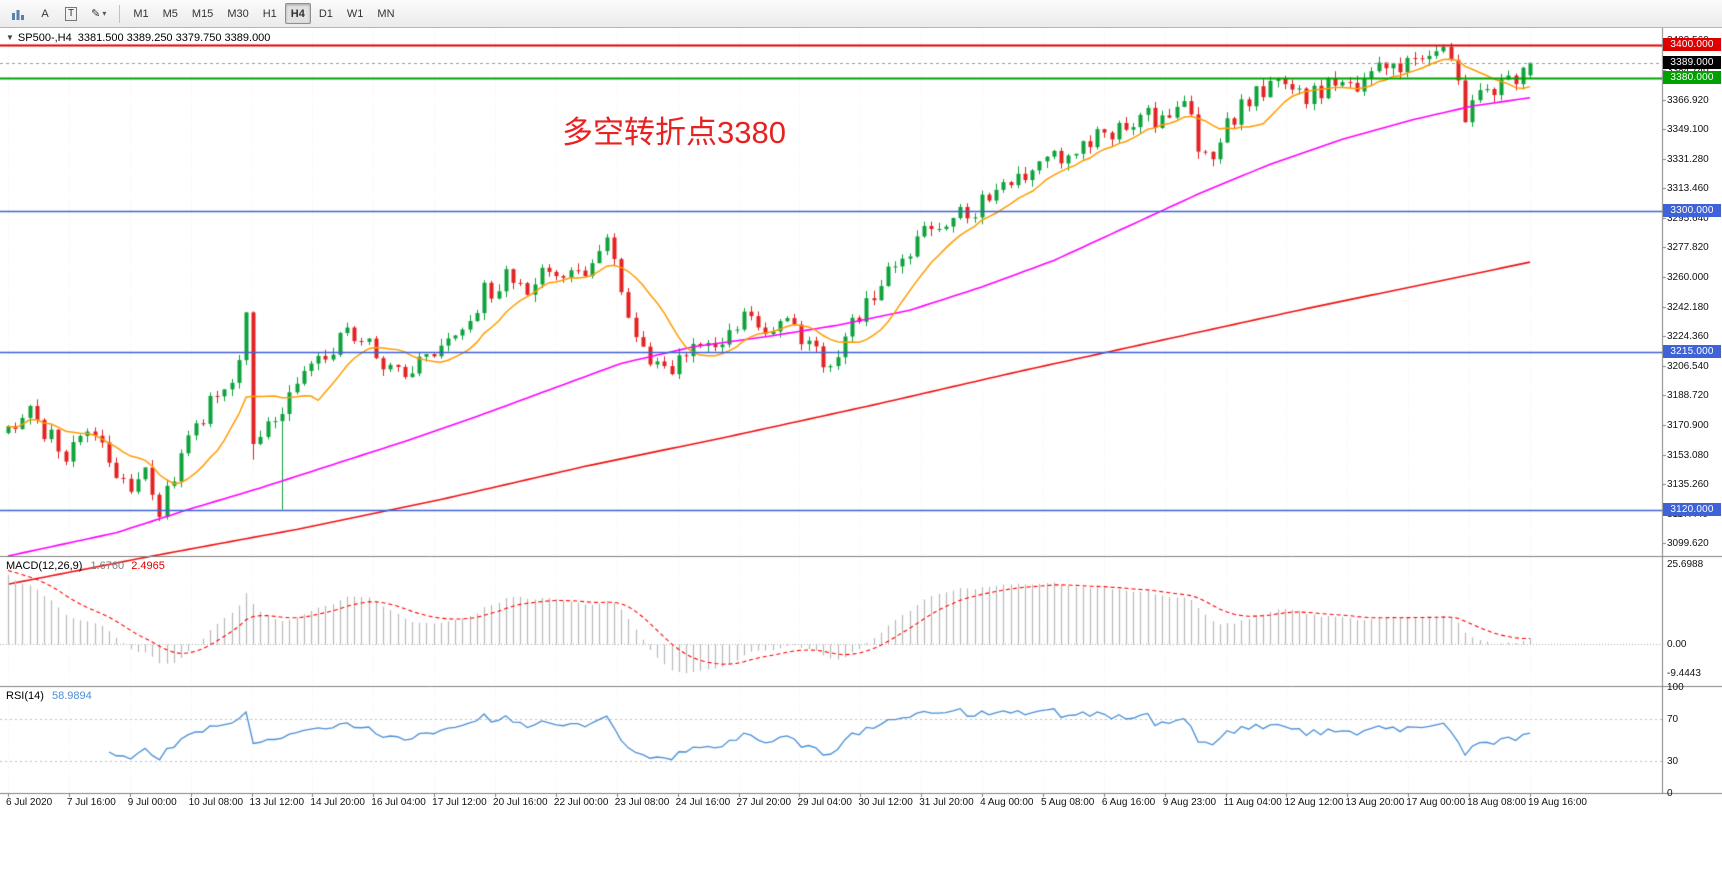  I want to click on macd-name: MACD(12,26,9), so click(44, 566).